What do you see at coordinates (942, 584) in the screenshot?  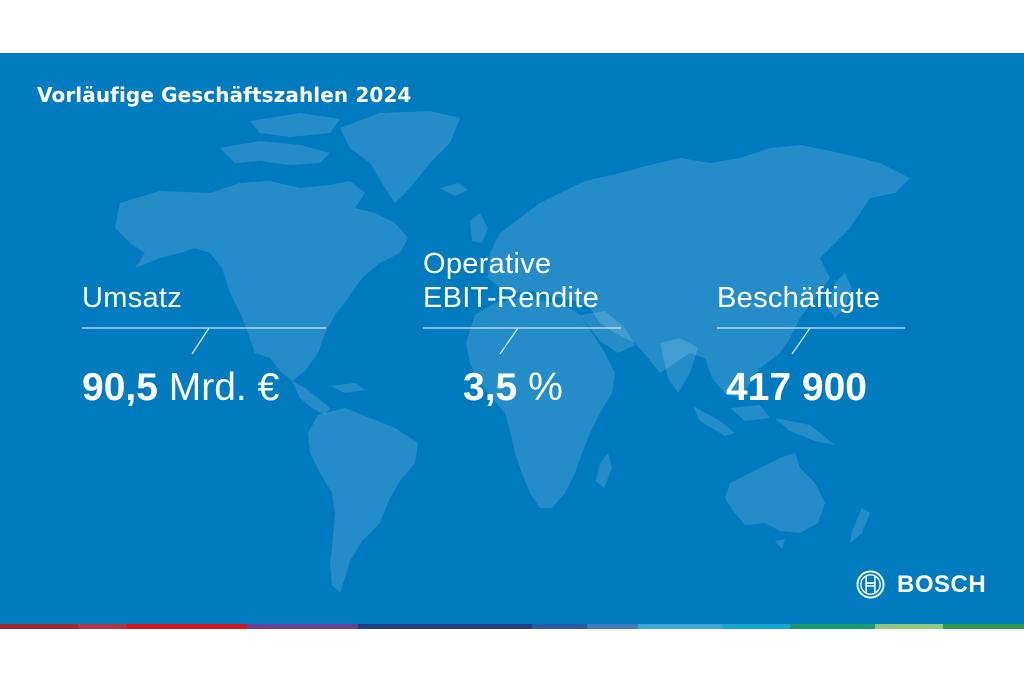 I see `brand-name: BOSCH` at bounding box center [942, 584].